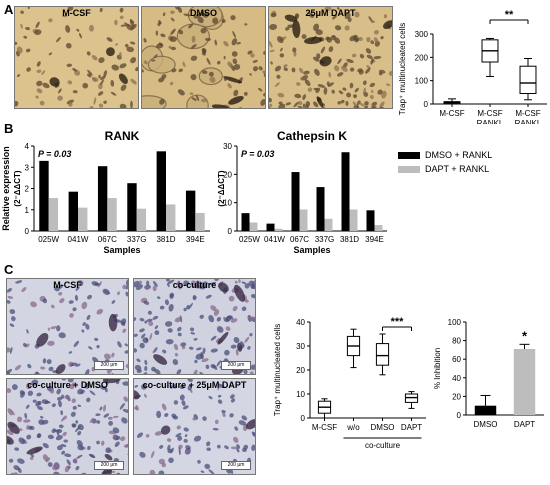  Describe the element at coordinates (422, 57) in the screenshot. I see `y-tick-label: 200` at that location.